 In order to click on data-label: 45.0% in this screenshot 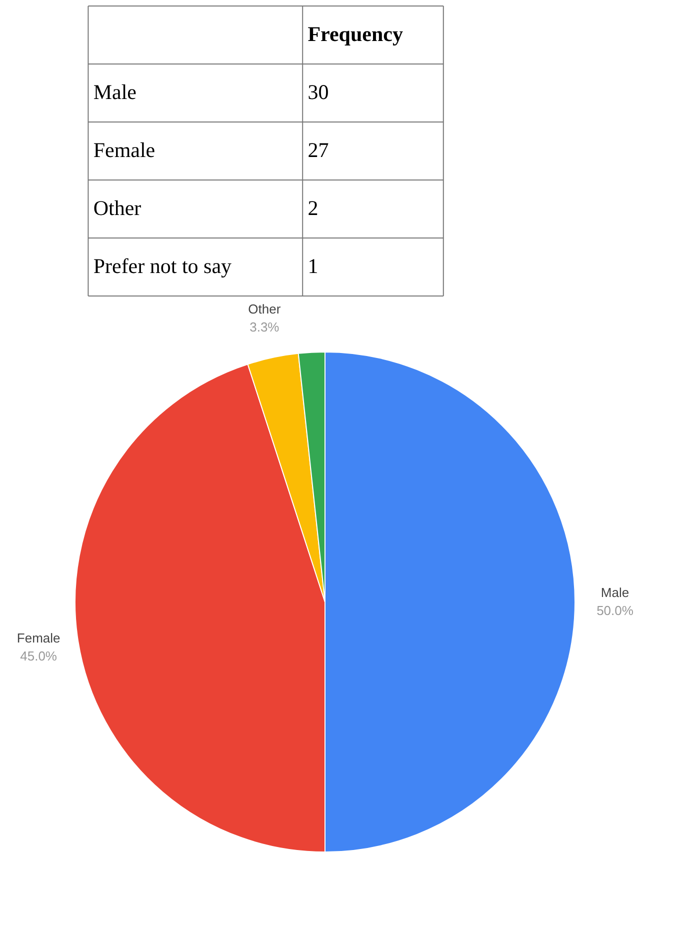, I will do `click(39, 656)`.